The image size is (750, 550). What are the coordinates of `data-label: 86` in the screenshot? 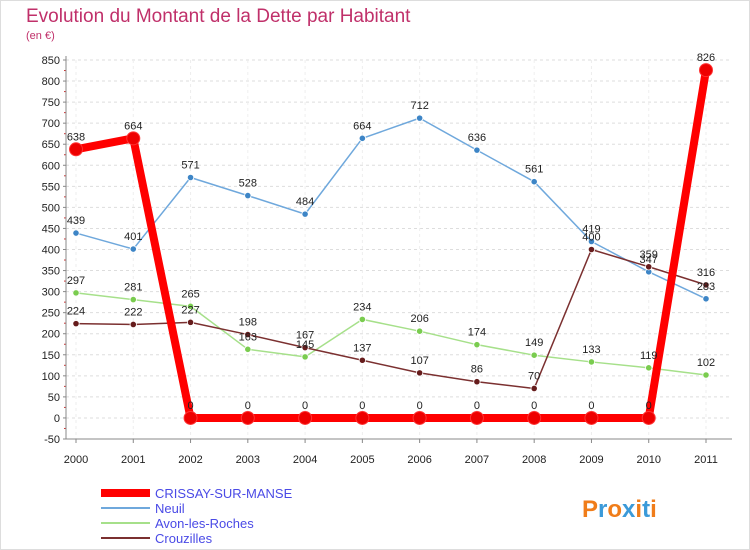 It's located at (477, 370).